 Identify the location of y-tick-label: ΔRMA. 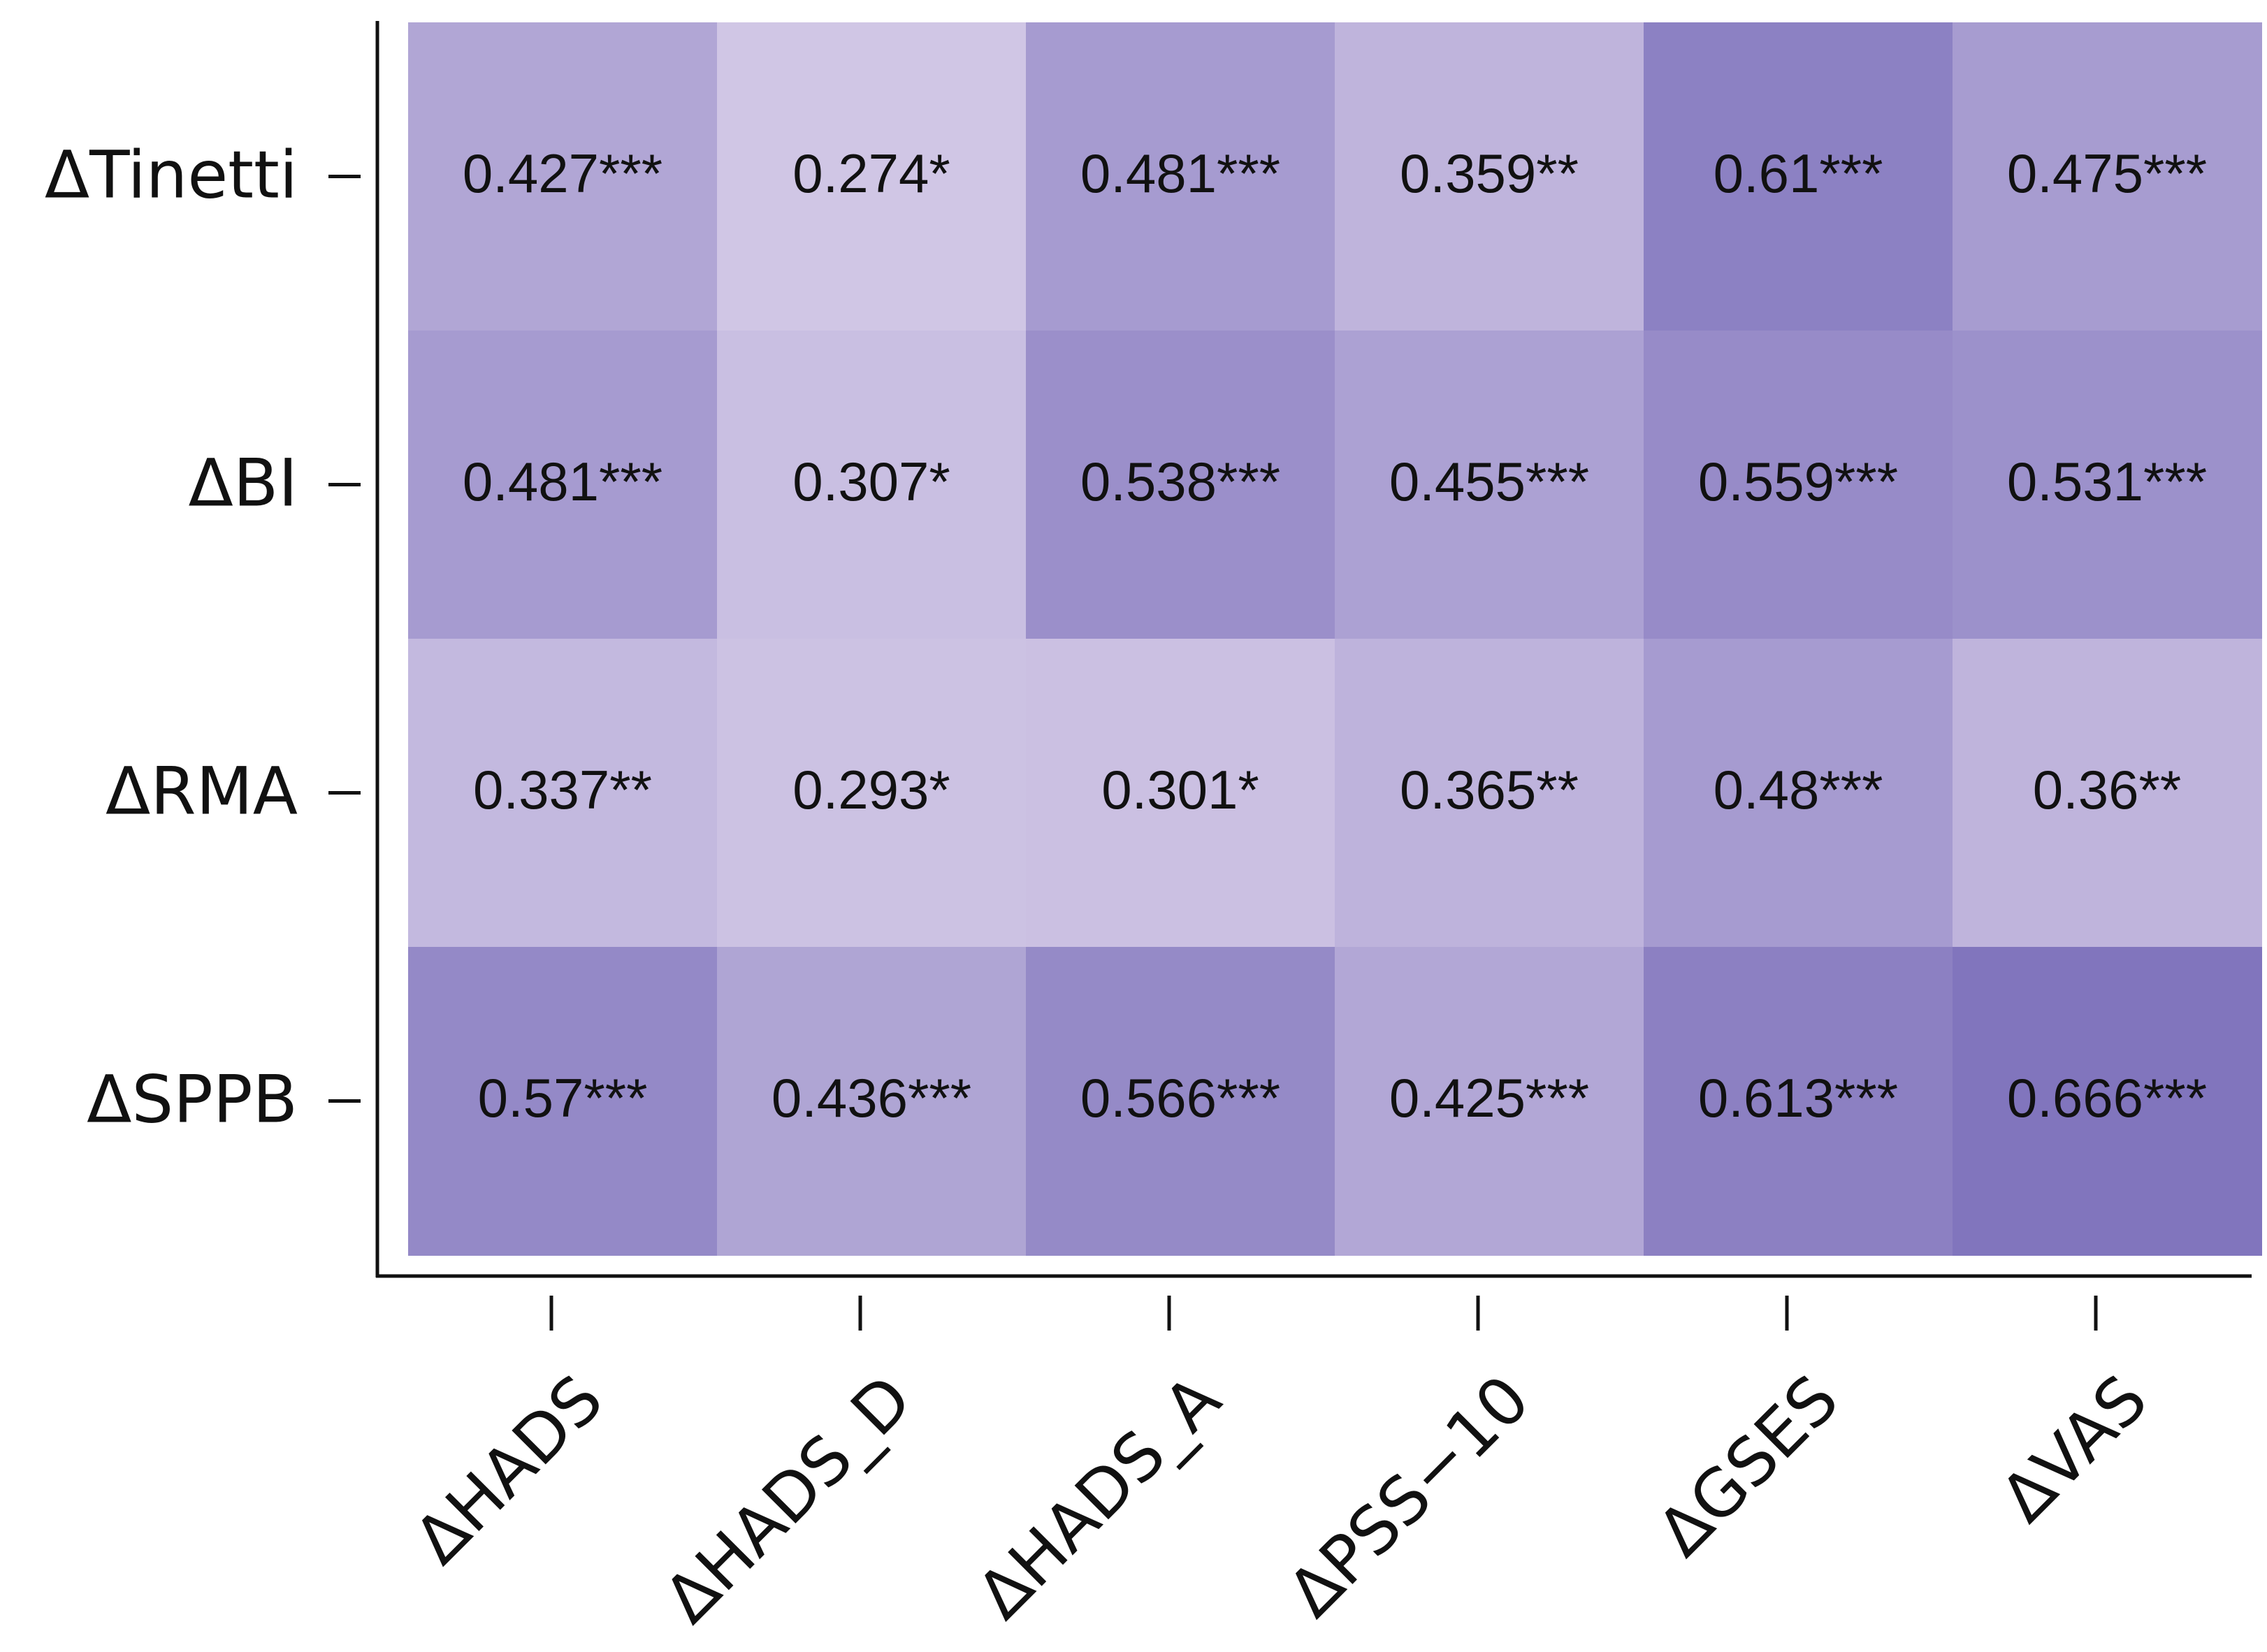
(202, 791).